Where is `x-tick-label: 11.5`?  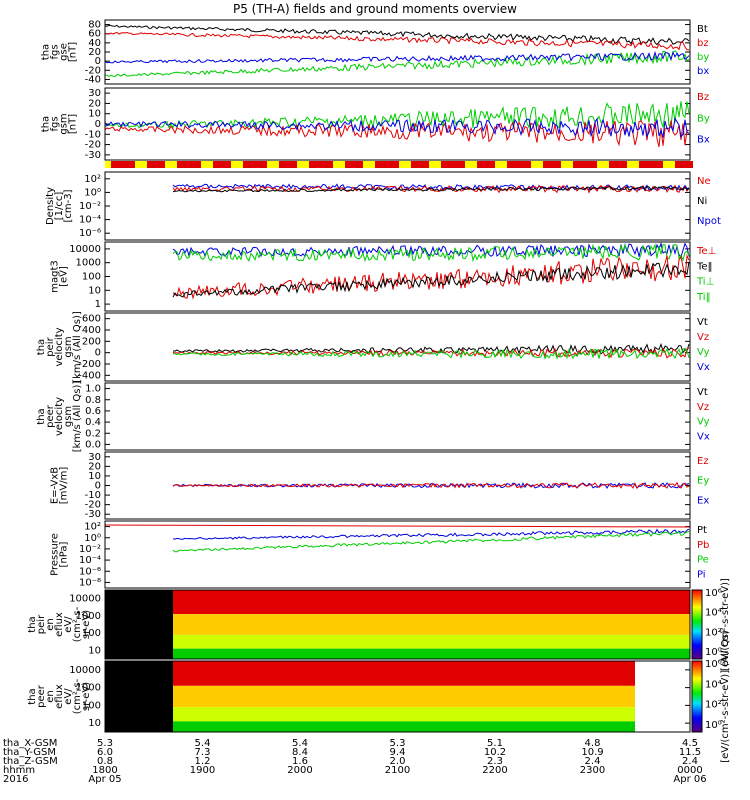
x-tick-label: 11.5 is located at coordinates (690, 752).